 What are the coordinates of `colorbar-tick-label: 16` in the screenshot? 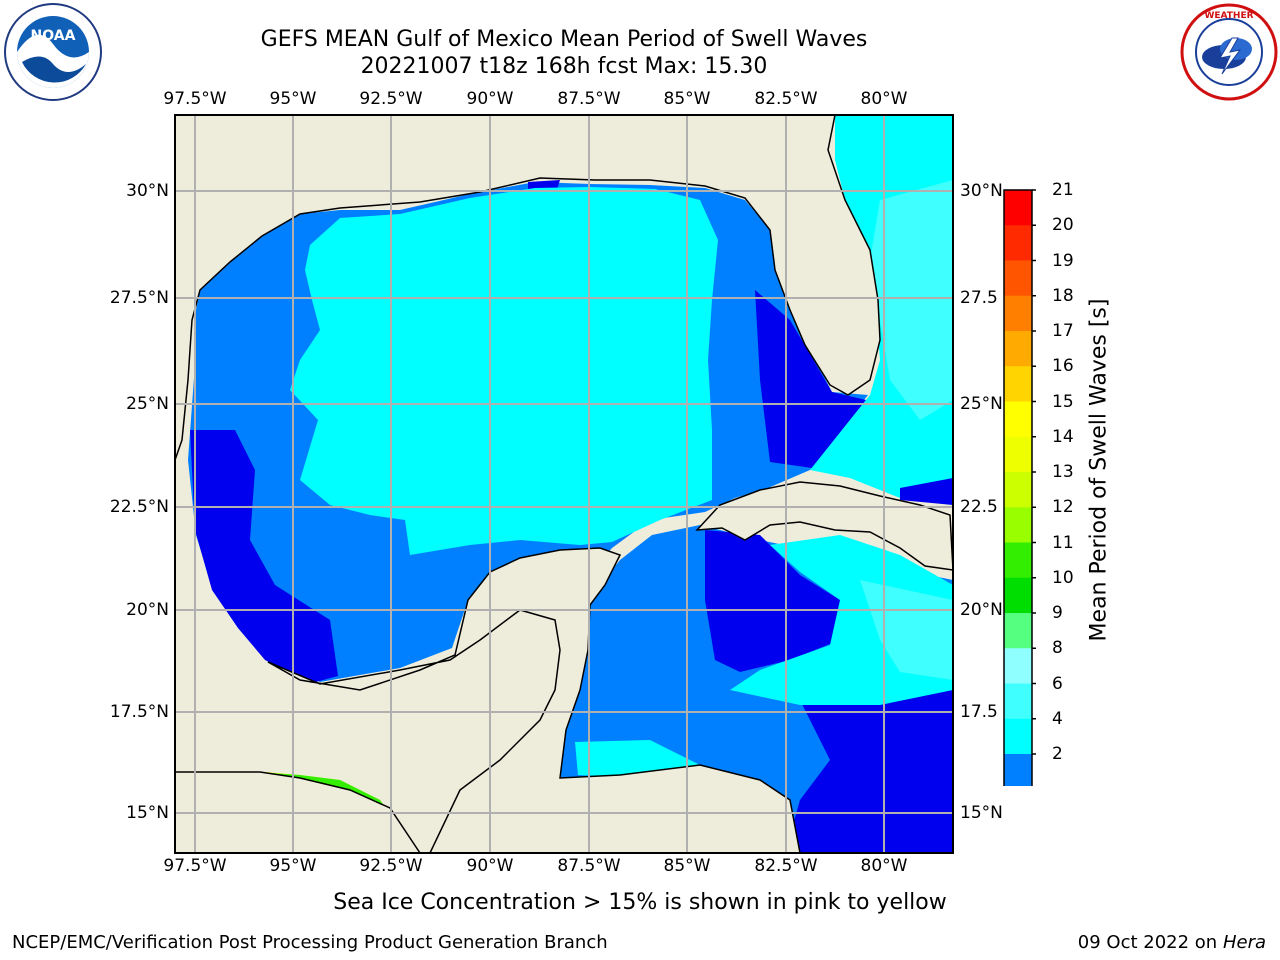 It's located at (1063, 366).